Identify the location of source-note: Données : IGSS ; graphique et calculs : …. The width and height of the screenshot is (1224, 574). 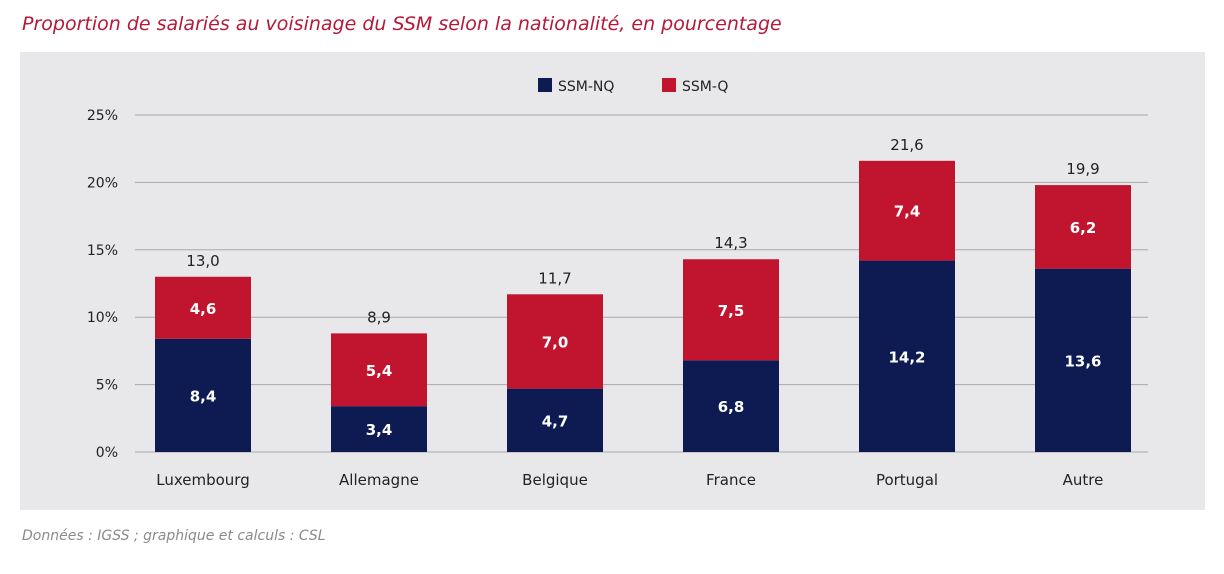
(174, 536).